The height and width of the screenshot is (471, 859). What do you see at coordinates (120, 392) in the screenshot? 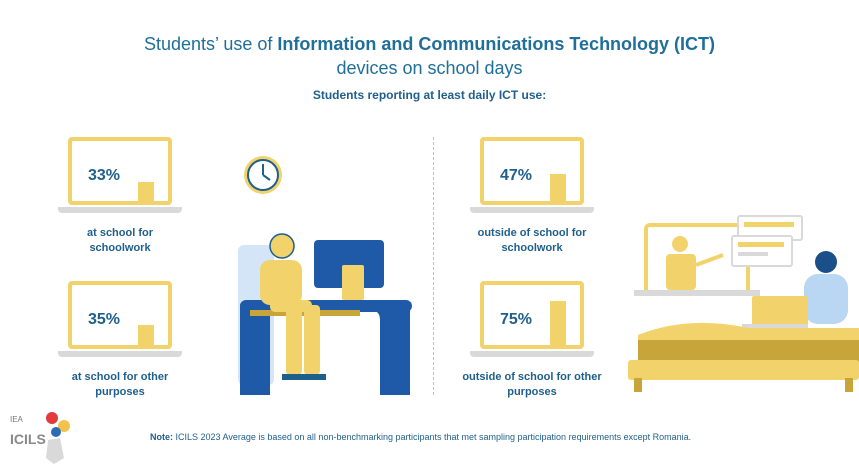
I see `stat-2-caption-line2: purposes` at bounding box center [120, 392].